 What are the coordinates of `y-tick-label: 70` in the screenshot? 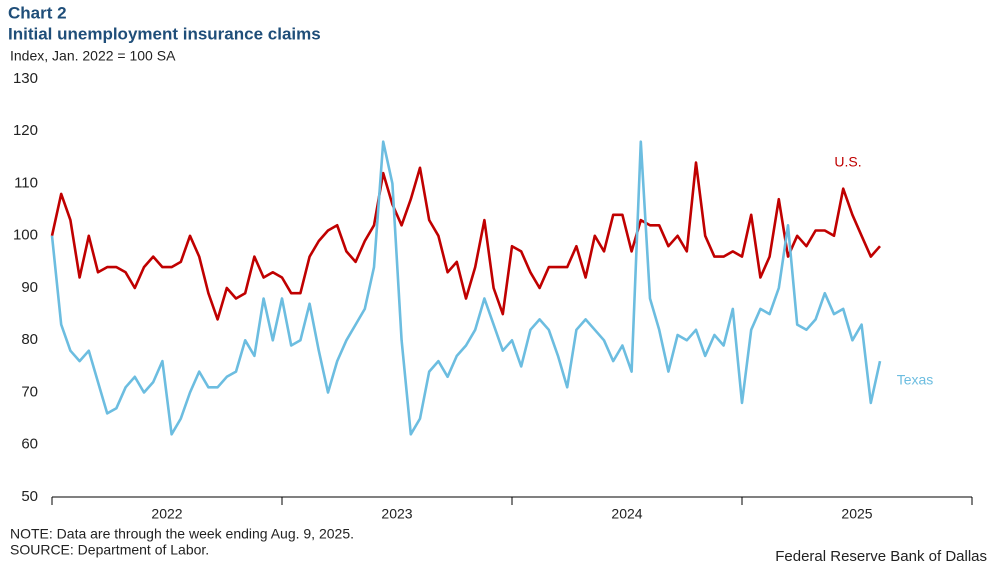 It's located at (29, 391).